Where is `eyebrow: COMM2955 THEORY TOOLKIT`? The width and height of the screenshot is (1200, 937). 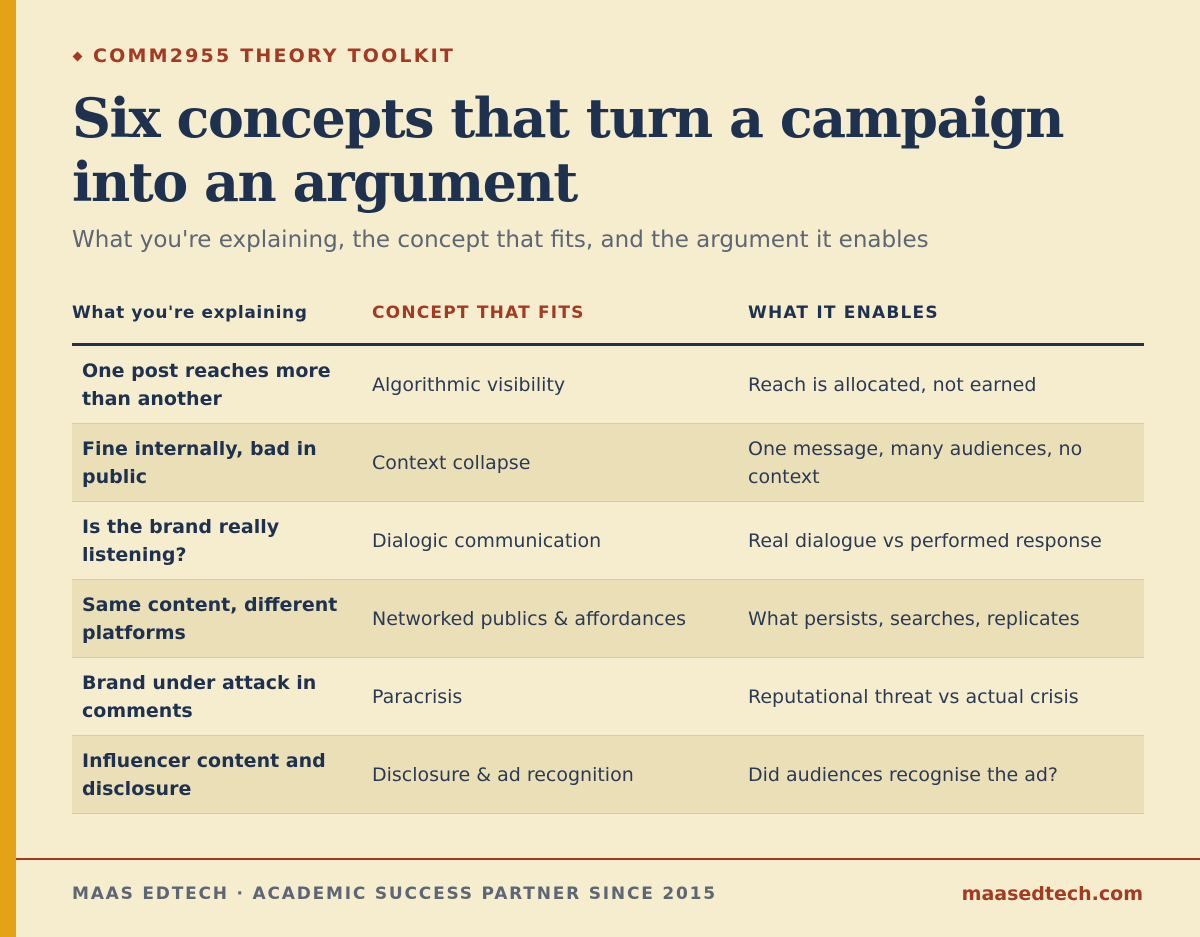
eyebrow: COMM2955 THEORY TOOLKIT is located at coordinates (263, 56).